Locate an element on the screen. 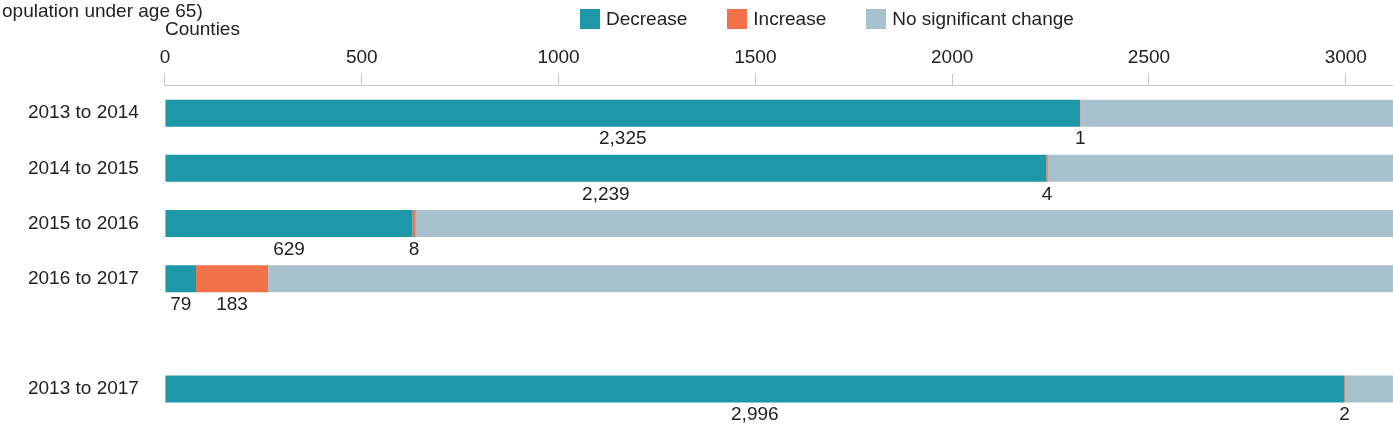 This screenshot has width=1393, height=446. x-tick-label: 1500 is located at coordinates (755, 57).